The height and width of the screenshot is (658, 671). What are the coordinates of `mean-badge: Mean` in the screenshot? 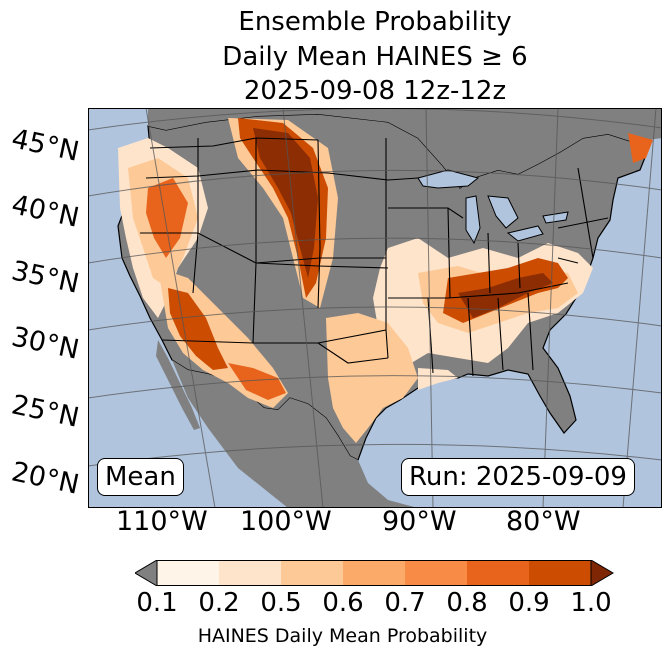 It's located at (140, 477).